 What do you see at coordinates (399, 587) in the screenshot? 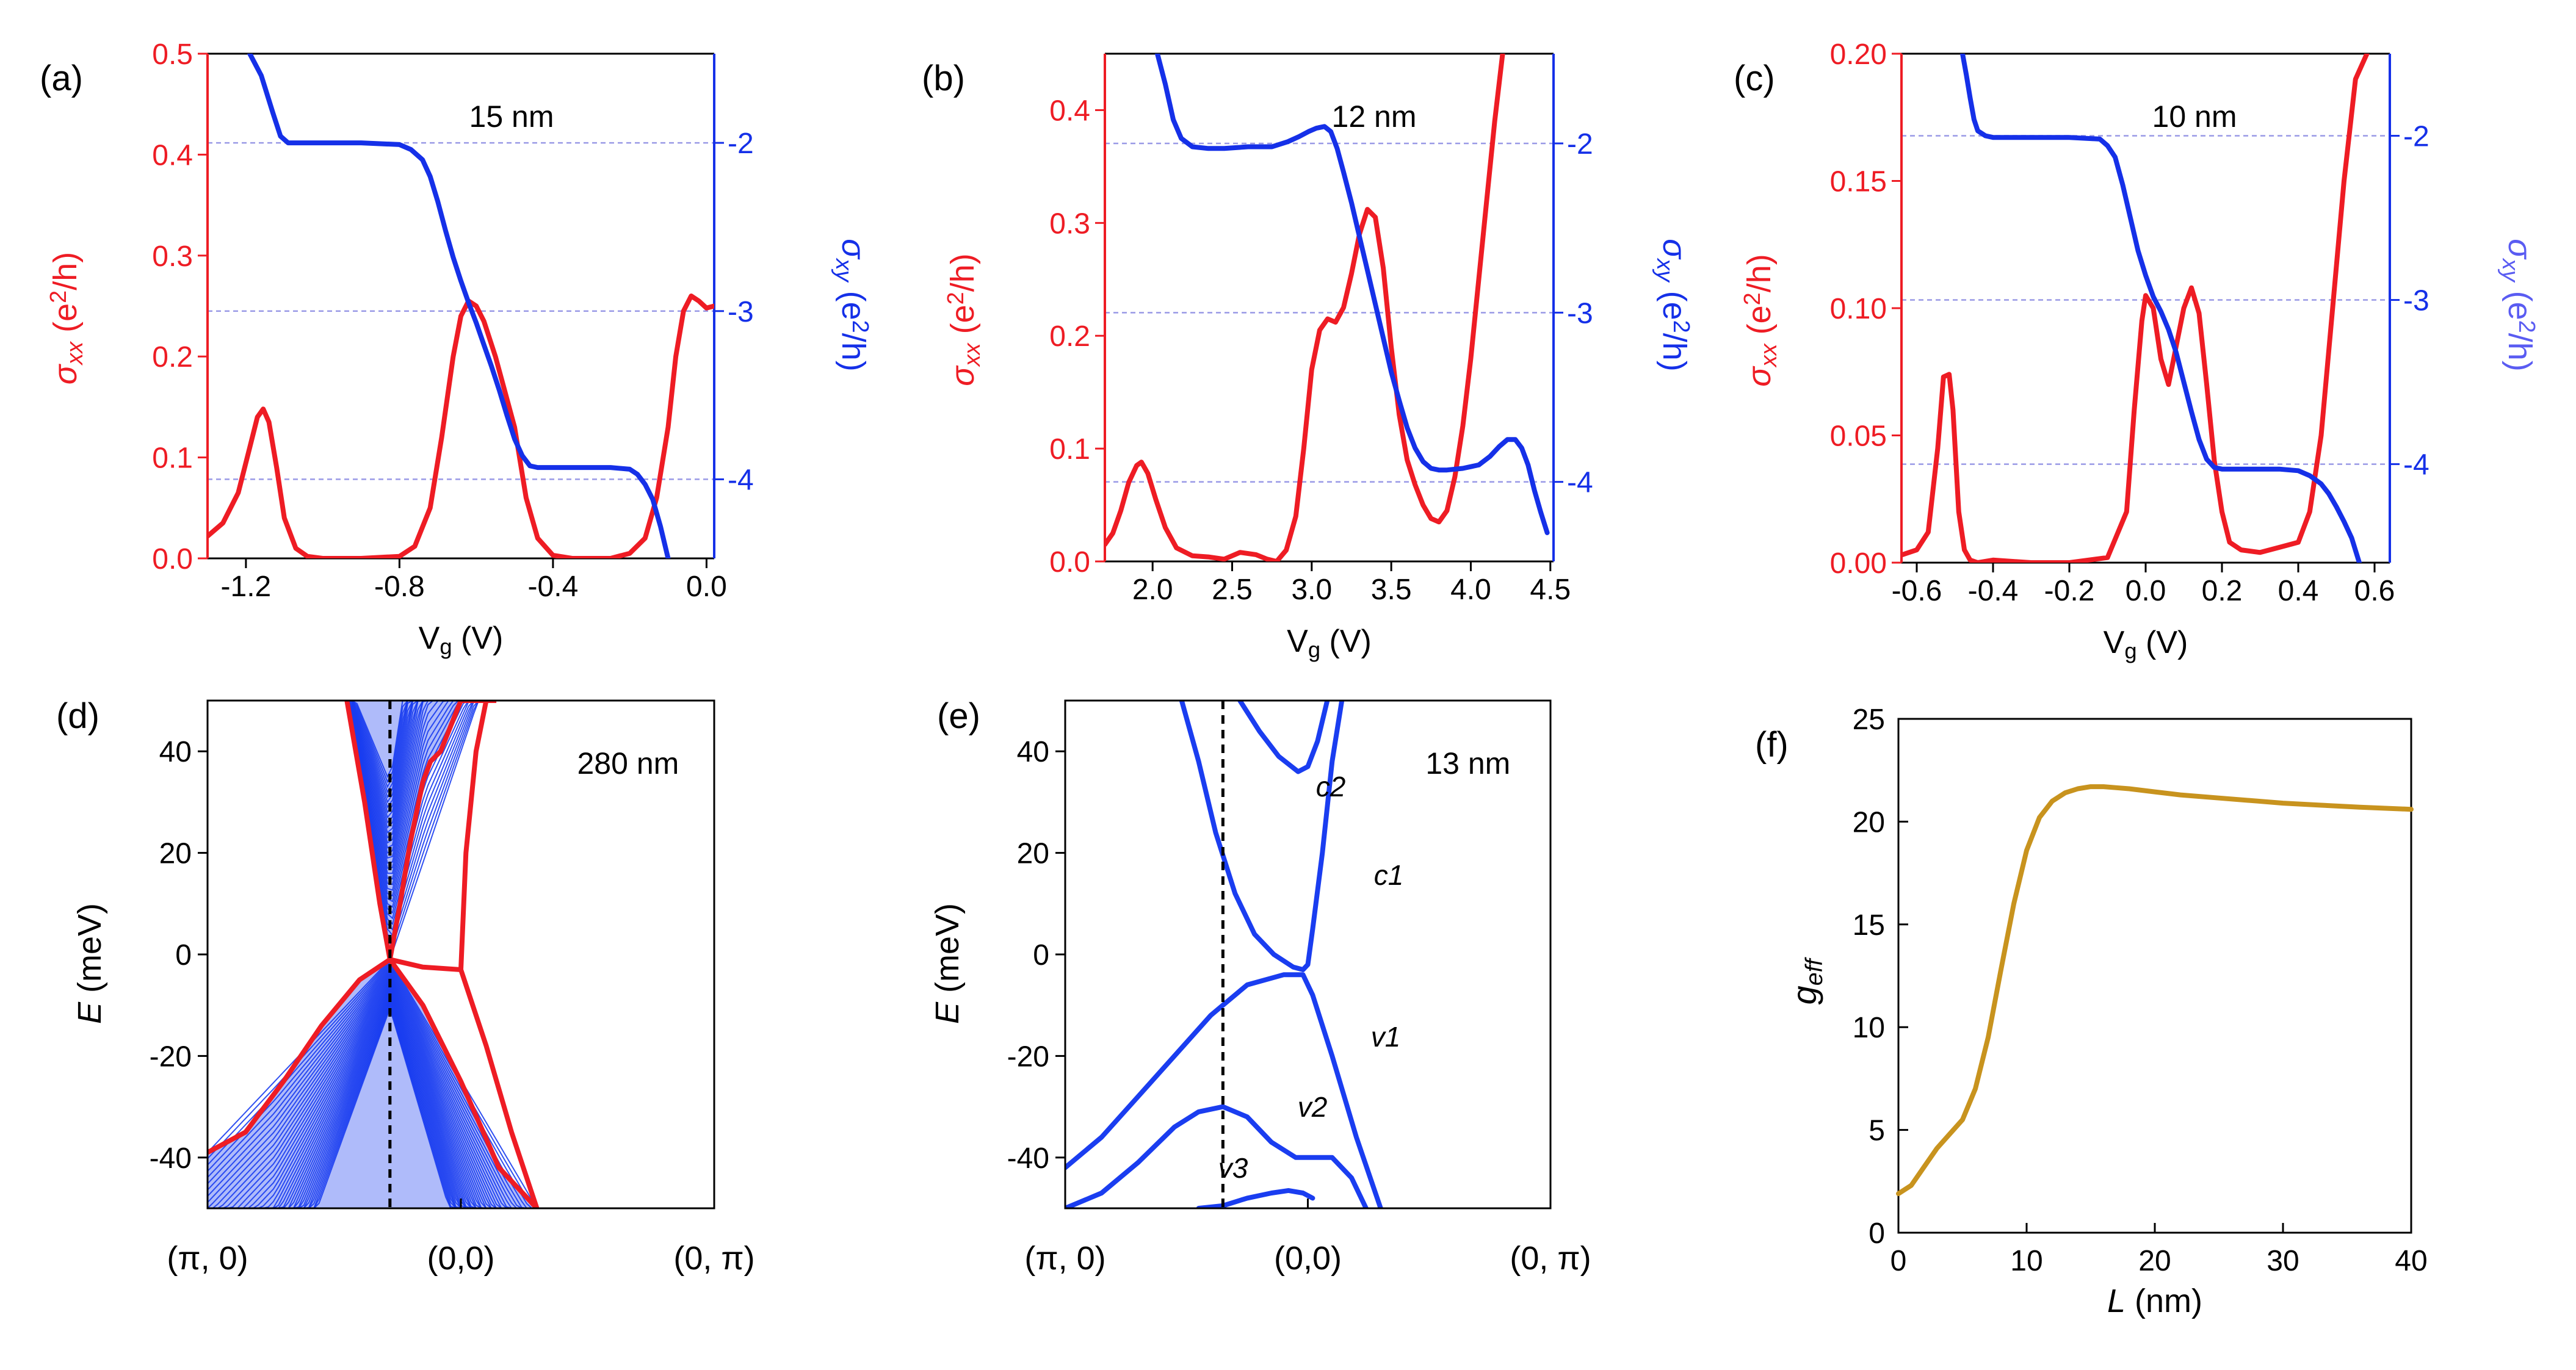
I see `x-tick-label: -0.8` at bounding box center [399, 587].